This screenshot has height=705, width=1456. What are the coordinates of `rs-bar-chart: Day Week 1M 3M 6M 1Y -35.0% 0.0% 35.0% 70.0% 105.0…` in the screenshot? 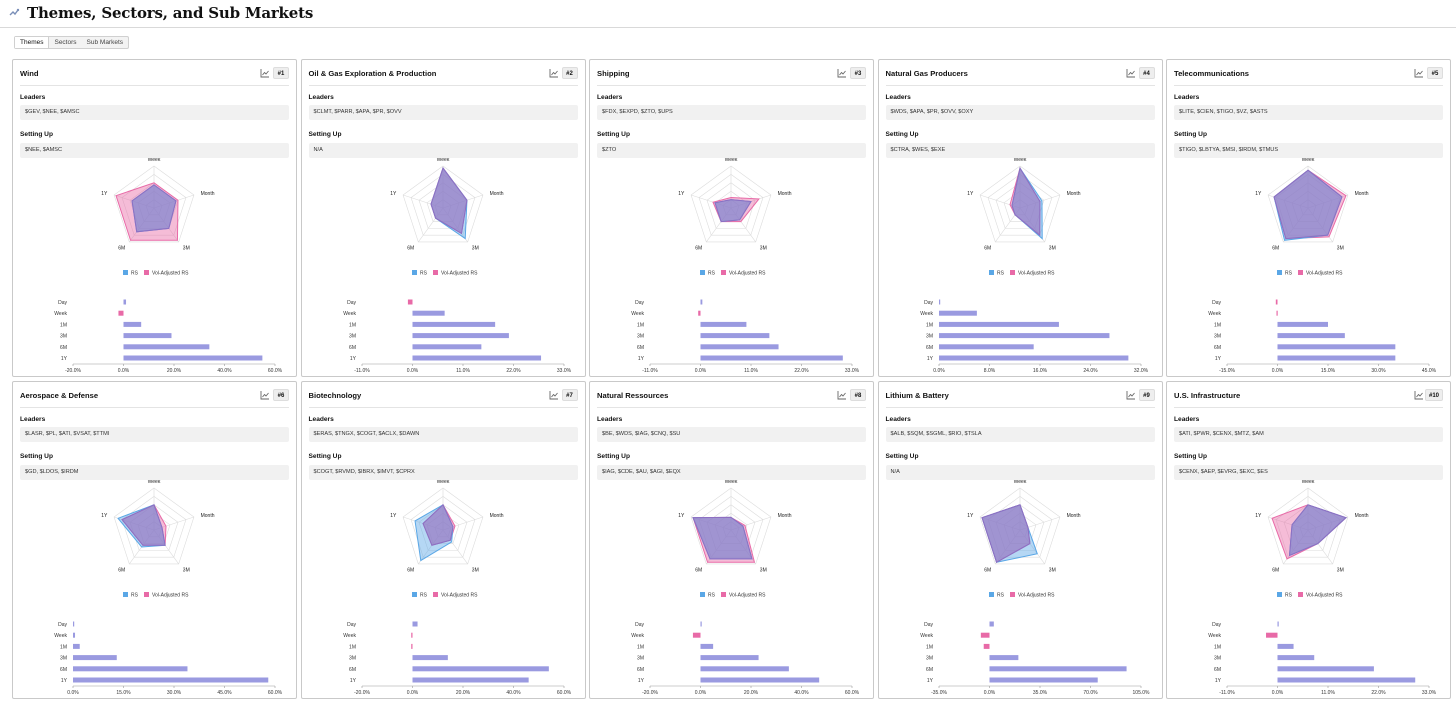 It's located at (1035, 658).